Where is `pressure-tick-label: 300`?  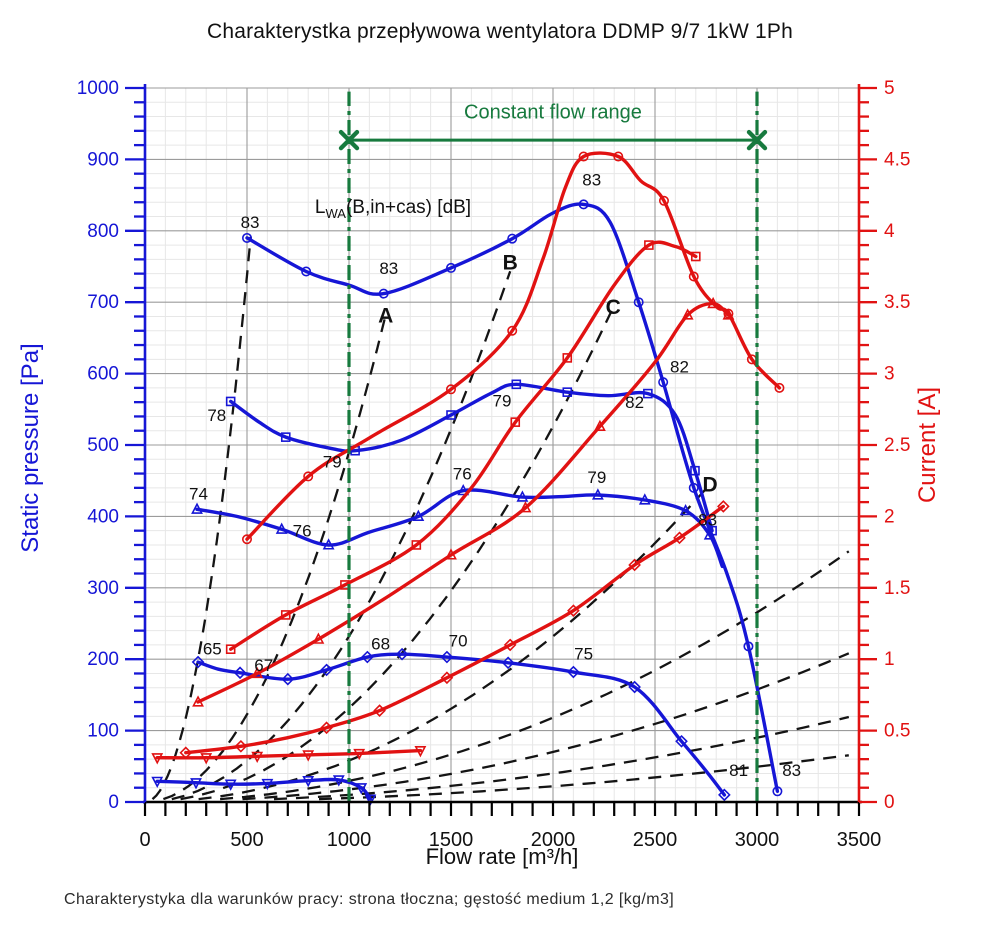 pressure-tick-label: 300 is located at coordinates (103, 588).